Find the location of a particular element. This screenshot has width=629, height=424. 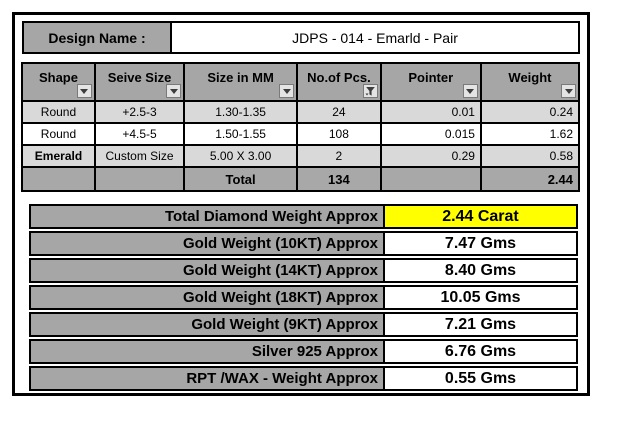

table-row: Round +4.5-5 1.50-1.55 108 0.015 1.62 is located at coordinates (301, 134).